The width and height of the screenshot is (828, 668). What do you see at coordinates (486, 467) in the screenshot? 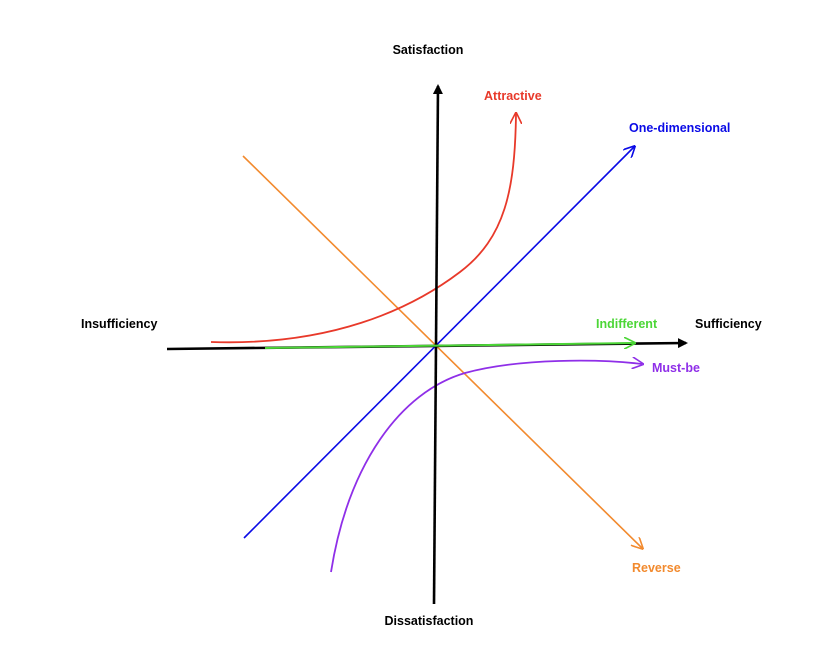
I see `must-be-curve` at bounding box center [486, 467].